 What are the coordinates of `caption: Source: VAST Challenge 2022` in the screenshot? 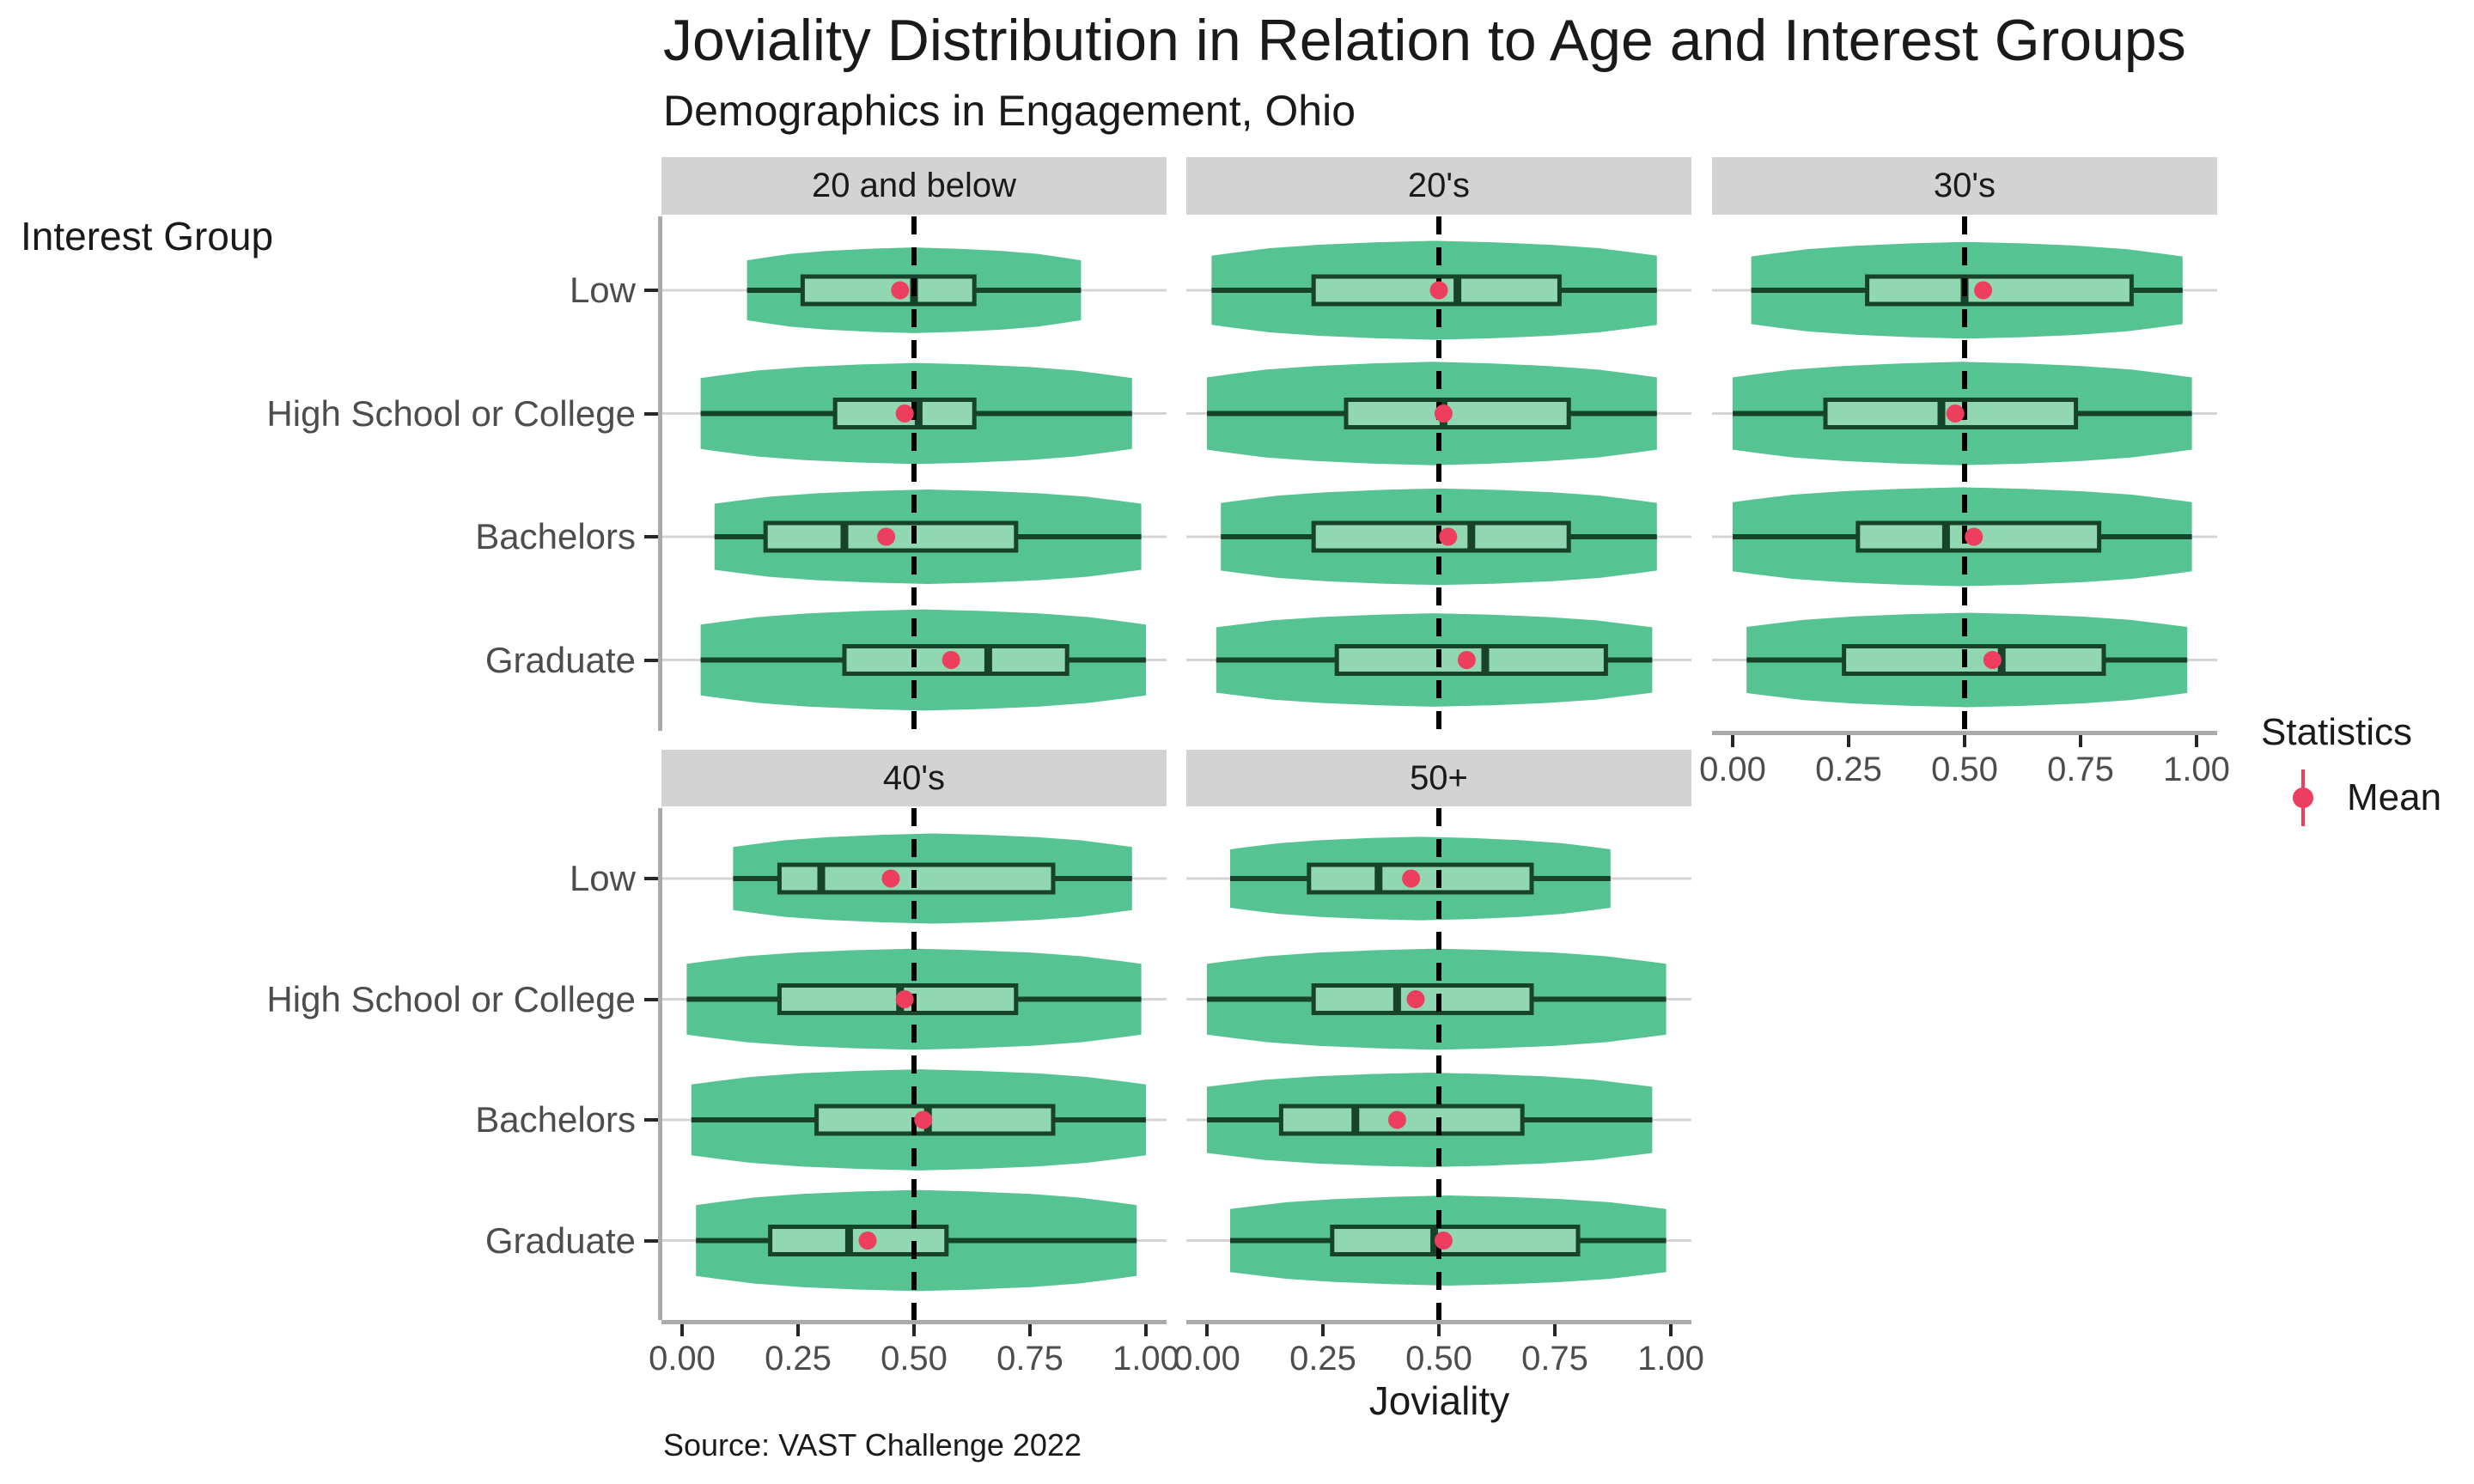 It's located at (872, 1445).